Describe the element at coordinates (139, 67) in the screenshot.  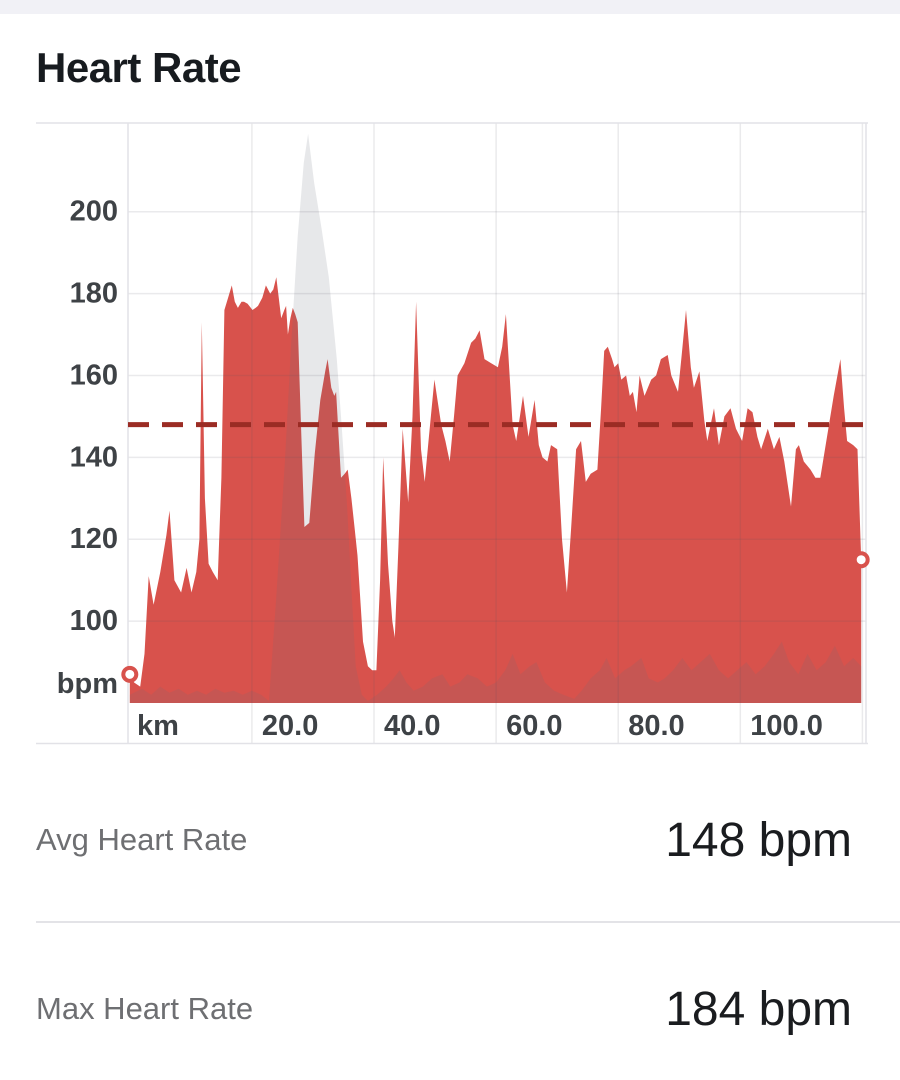
I see `page-title: Heart Rate` at that location.